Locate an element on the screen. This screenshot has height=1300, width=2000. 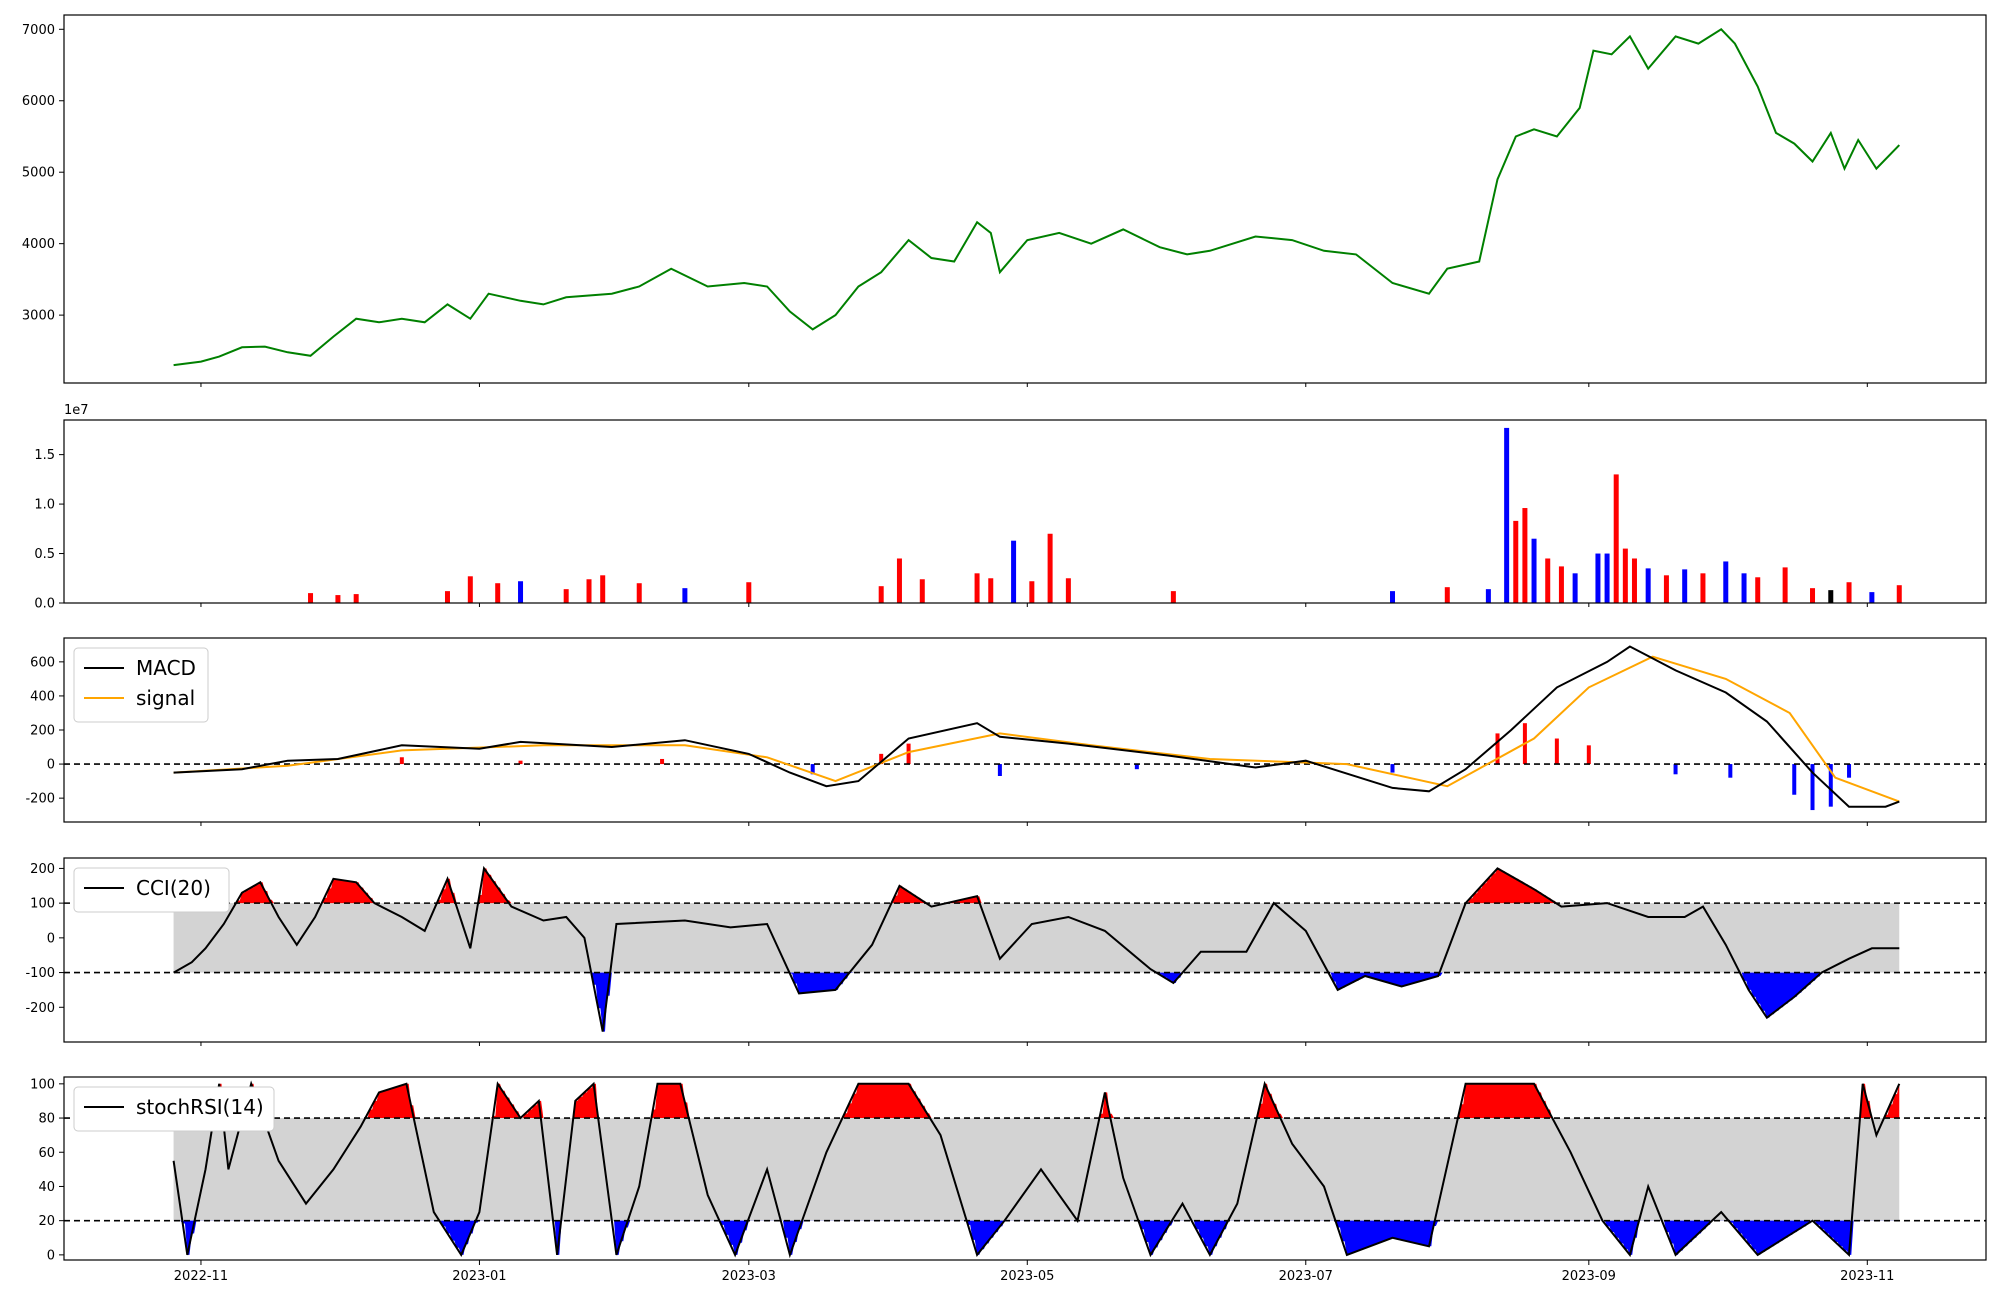
volume-ytick-label: 1.0 is located at coordinates (44, 505).